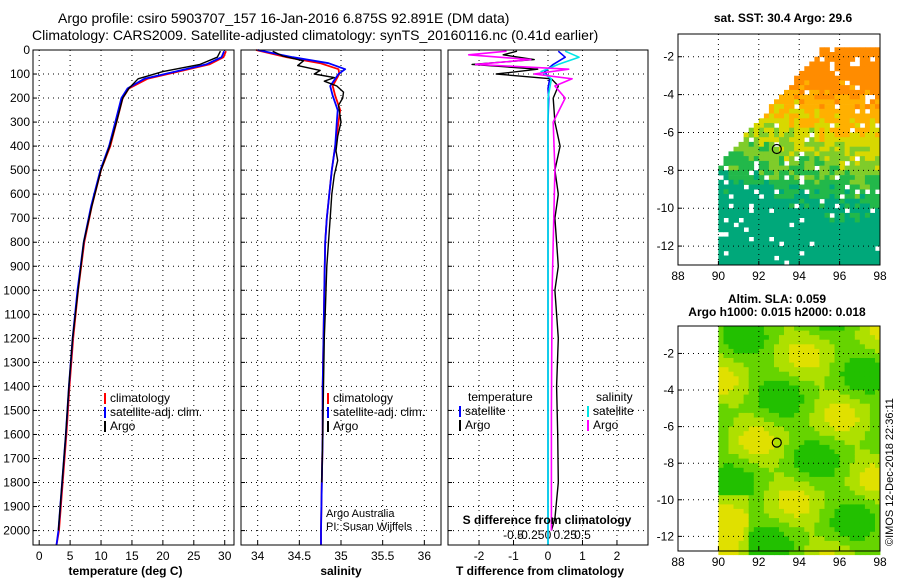  I want to click on sla_map-xtick-label: 94, so click(800, 562).